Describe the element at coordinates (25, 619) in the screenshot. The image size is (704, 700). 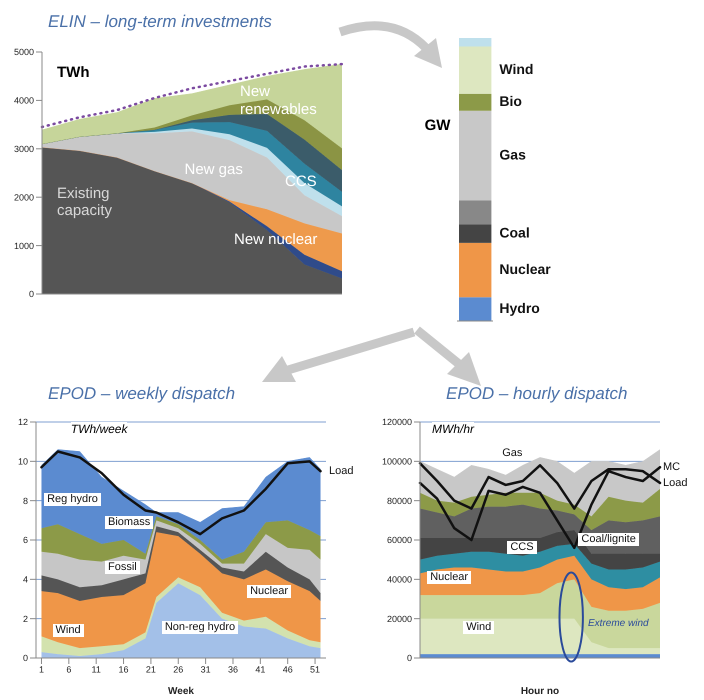
I see `y-tick-label: 2` at that location.